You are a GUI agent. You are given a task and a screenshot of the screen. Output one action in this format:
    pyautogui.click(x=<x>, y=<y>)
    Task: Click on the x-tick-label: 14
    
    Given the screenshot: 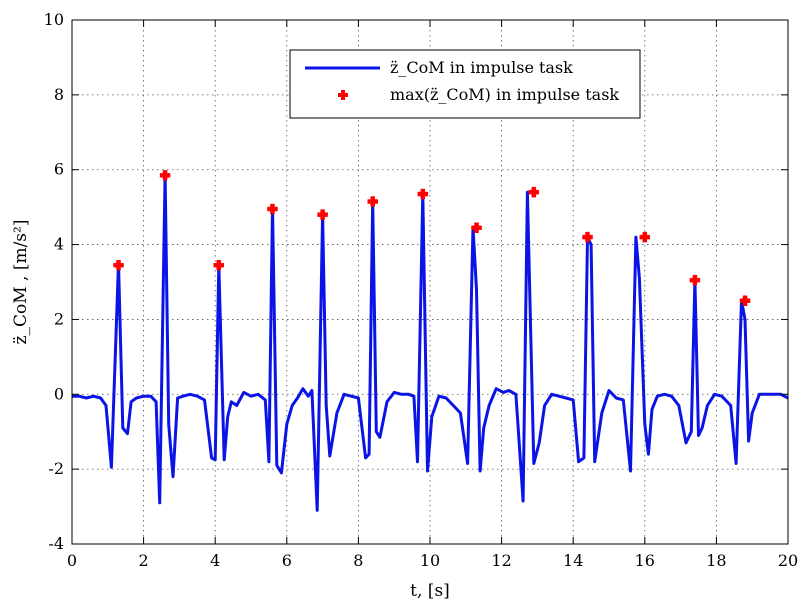 What is the action you would take?
    pyautogui.click(x=573, y=560)
    